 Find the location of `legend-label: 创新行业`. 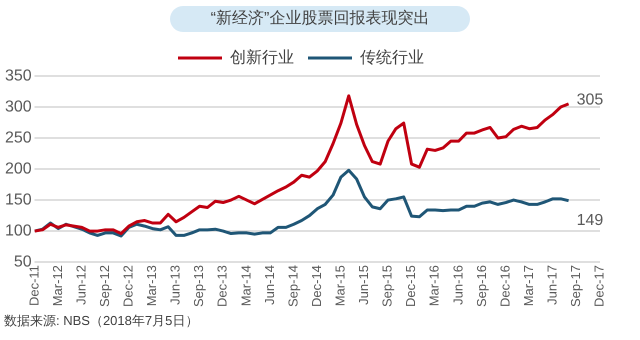

legend-label: 创新行业 is located at coordinates (262, 57).